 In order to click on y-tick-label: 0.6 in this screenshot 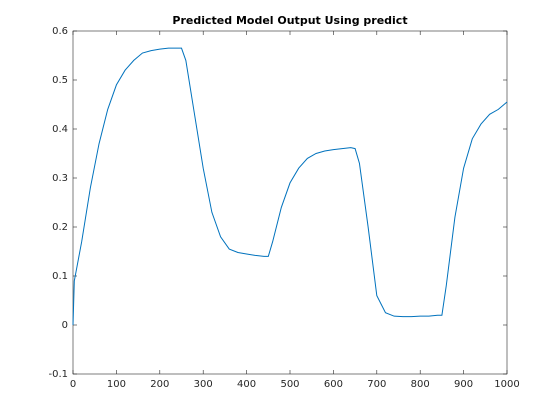, I will do `click(60, 31)`.